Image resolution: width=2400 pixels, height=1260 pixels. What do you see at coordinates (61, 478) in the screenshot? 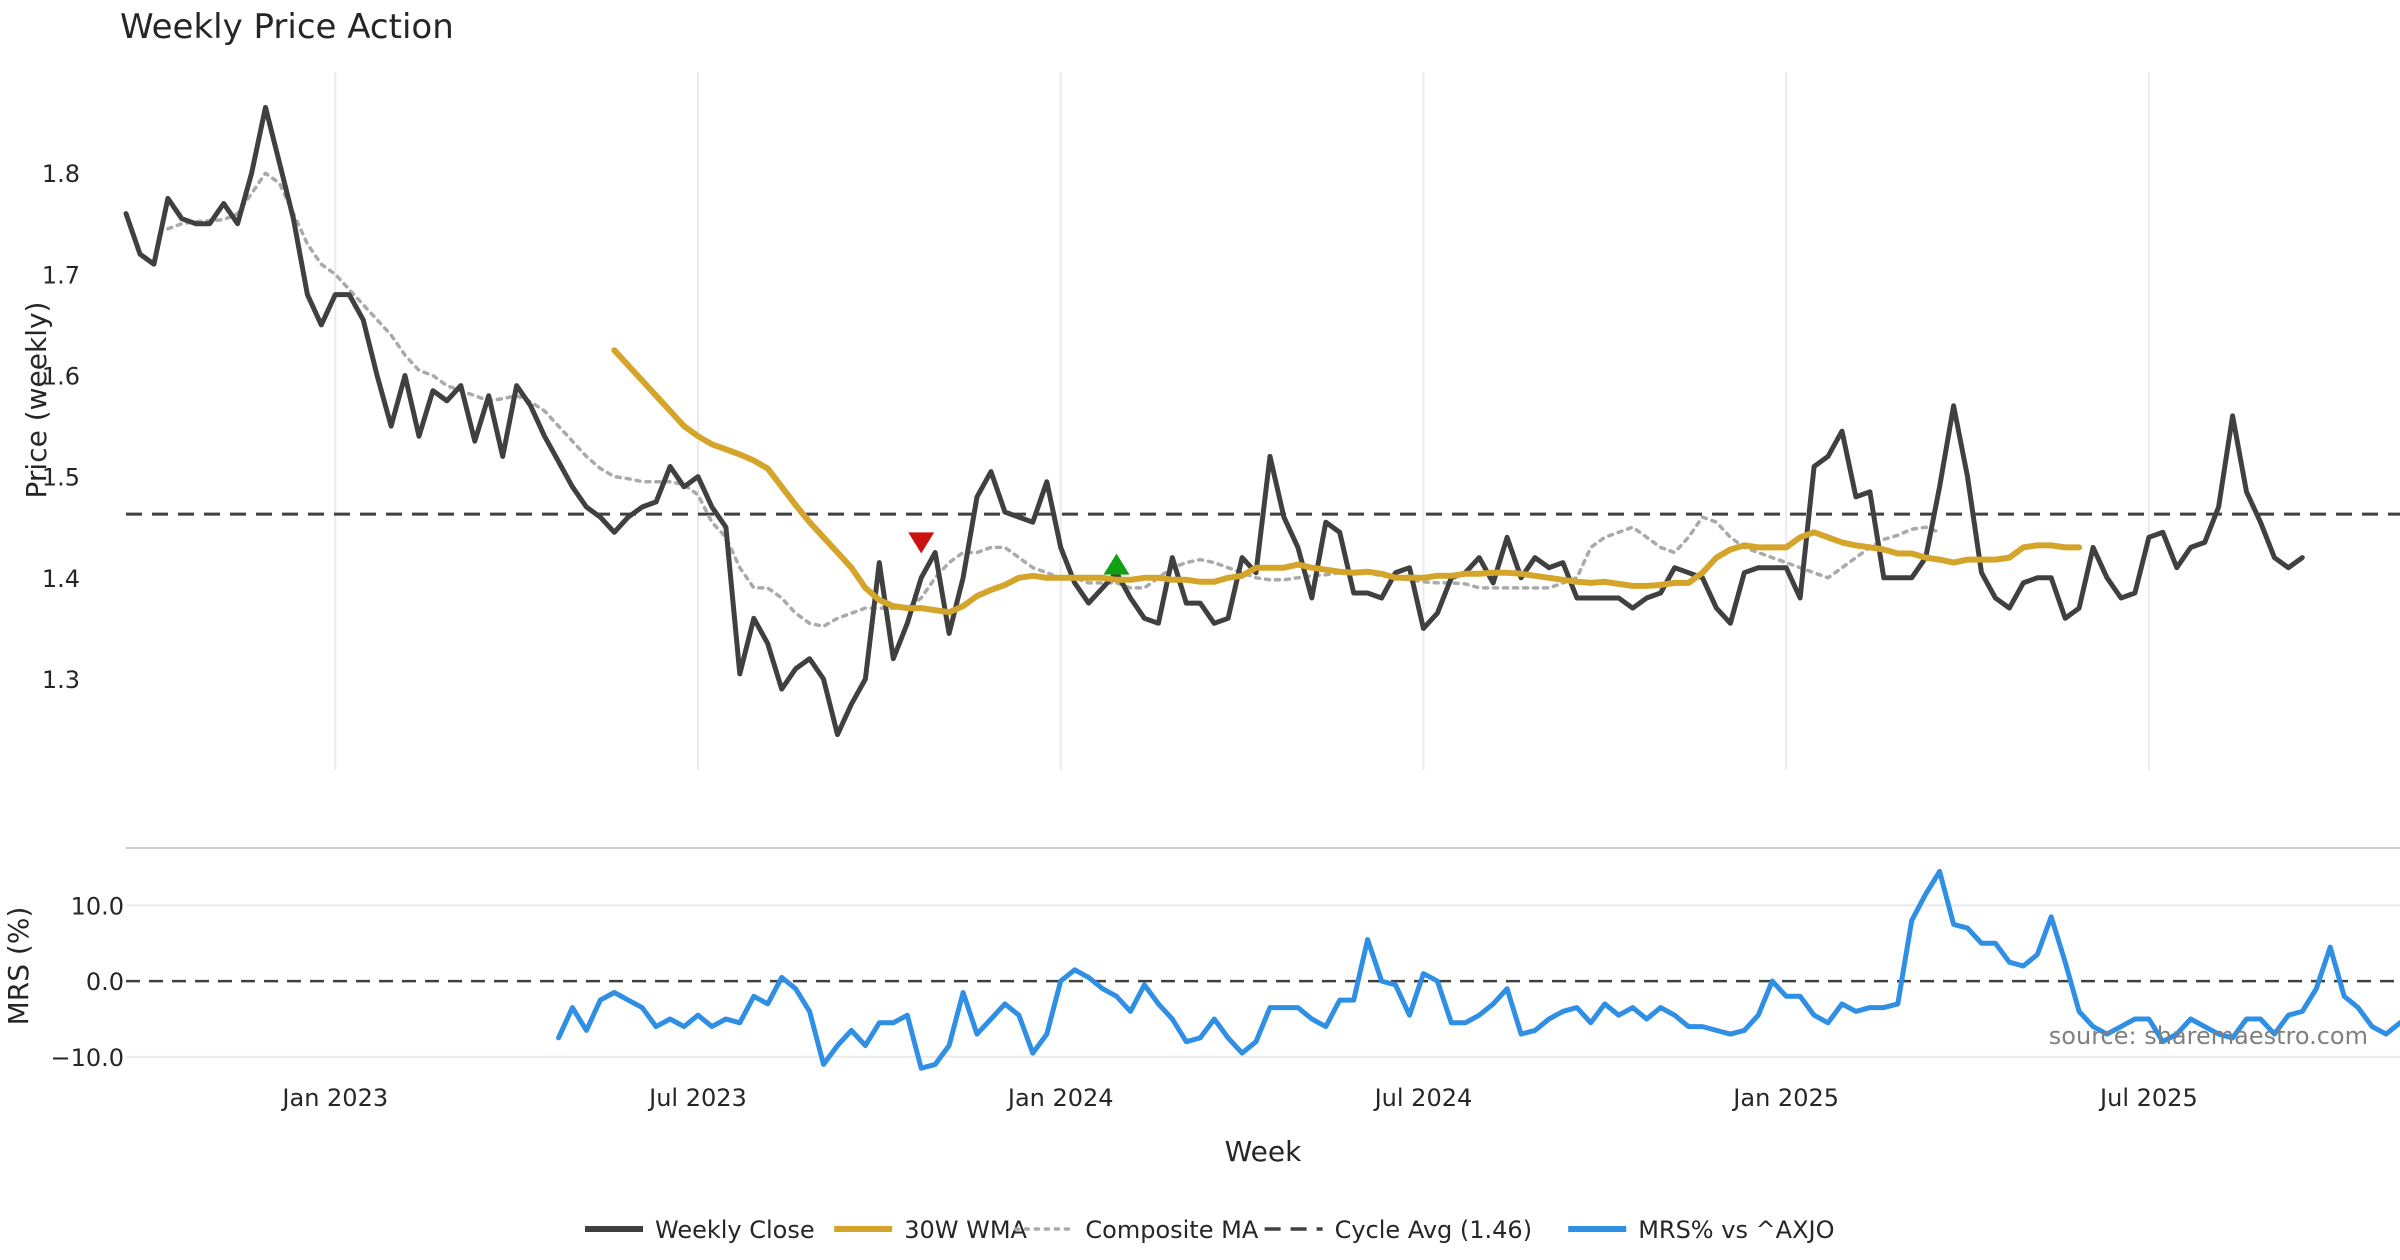
I see `price-y-tick-label: 1.5` at bounding box center [61, 478].